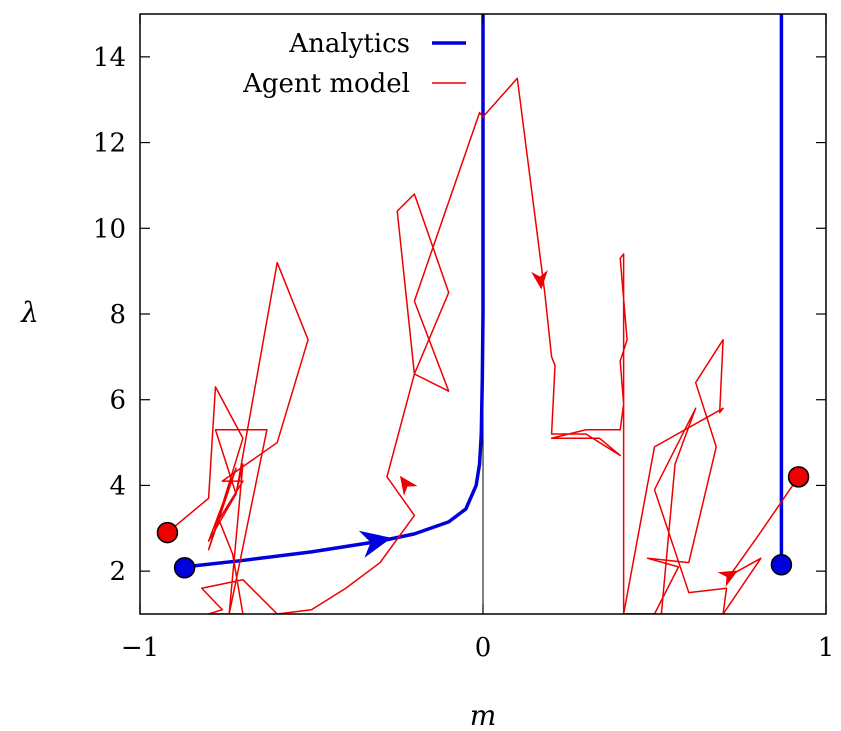 This screenshot has height=731, width=841. I want to click on y-tick-label-5: 12, so click(109, 144).